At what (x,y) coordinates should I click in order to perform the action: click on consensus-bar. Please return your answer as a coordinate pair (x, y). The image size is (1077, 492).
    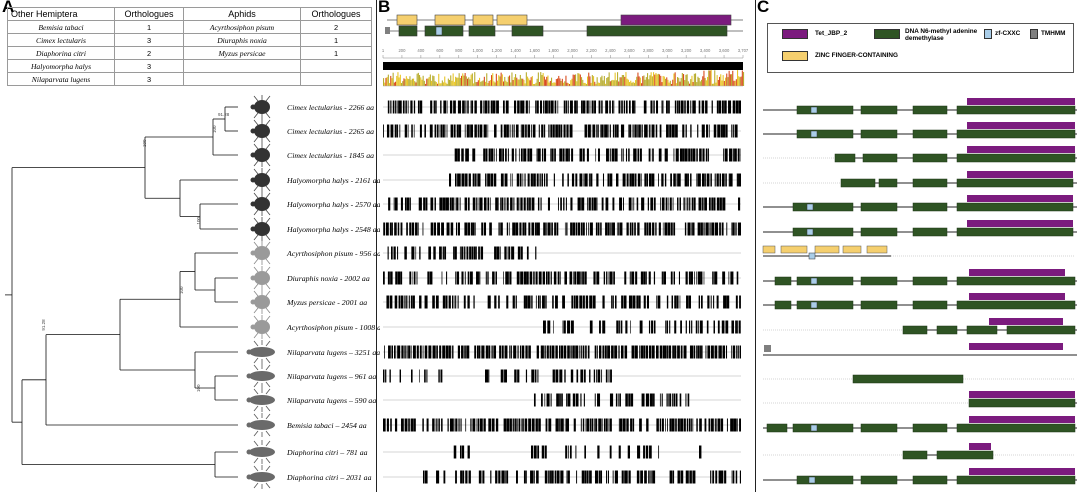
    Looking at the image, I should click on (563, 66).